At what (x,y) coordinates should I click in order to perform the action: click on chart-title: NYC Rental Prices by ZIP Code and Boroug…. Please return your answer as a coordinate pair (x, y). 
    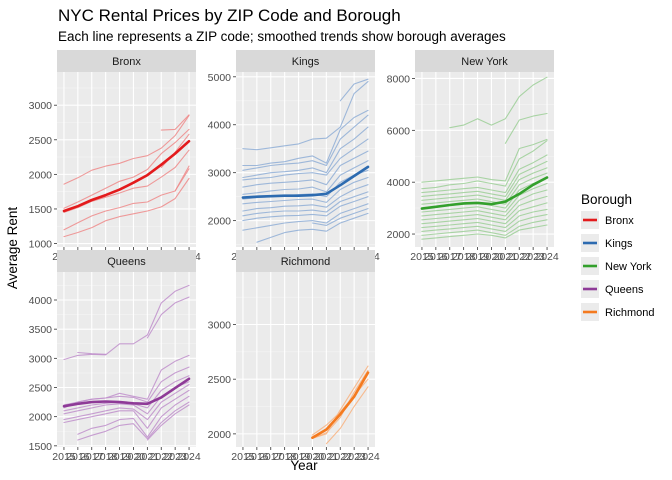
    Looking at the image, I should click on (229, 15).